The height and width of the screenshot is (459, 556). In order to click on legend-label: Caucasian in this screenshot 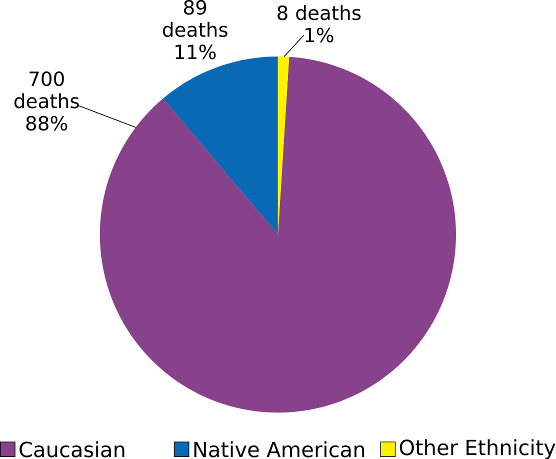, I will do `click(72, 449)`.